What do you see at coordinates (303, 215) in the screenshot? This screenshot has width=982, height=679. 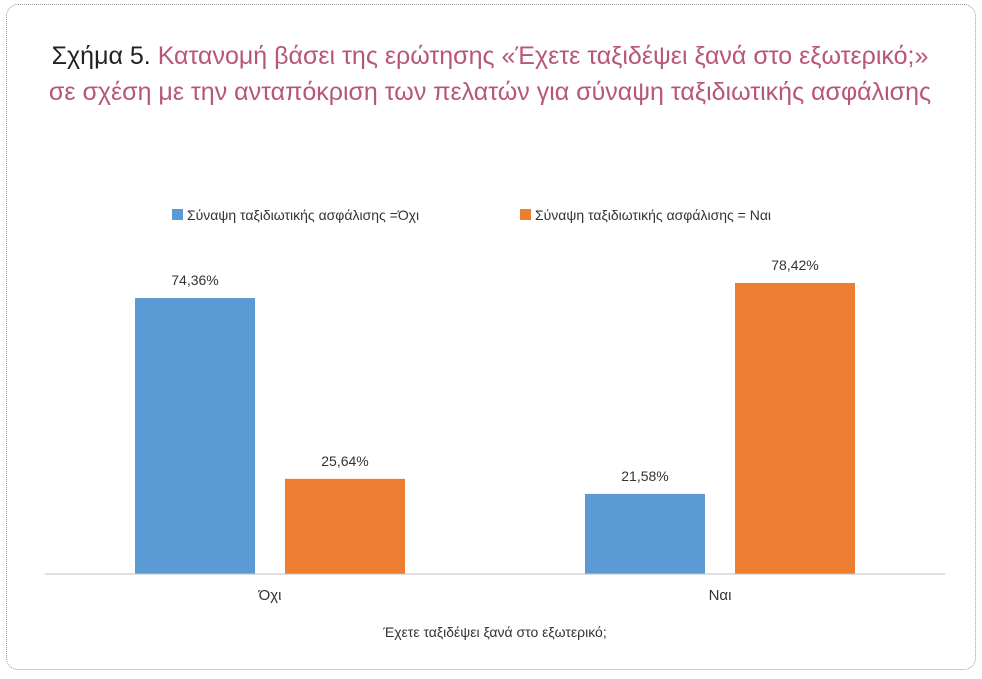 I see `legend-entry: Σύναψη ταξιδιωτικής ασφάλισης =Όχι` at bounding box center [303, 215].